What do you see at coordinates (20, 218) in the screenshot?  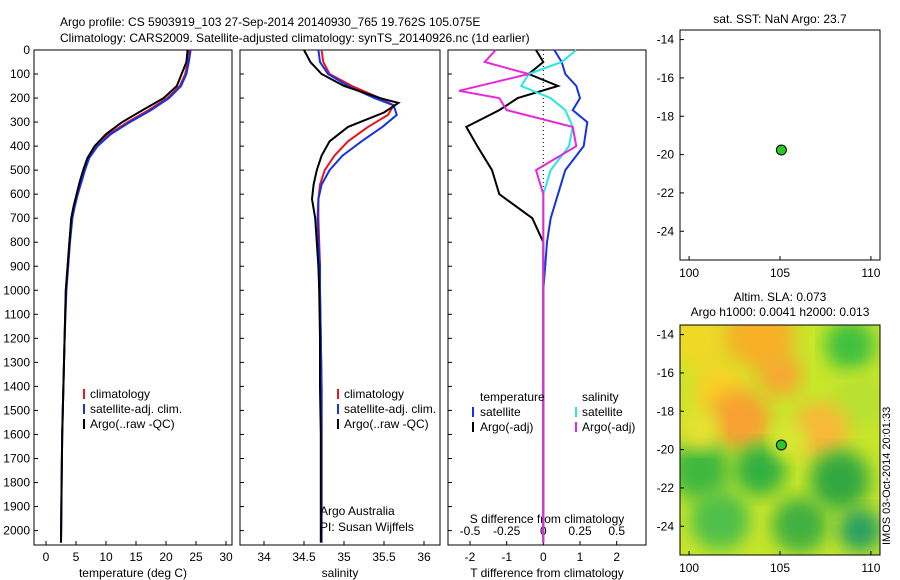 I see `depth-tick-label: 700` at bounding box center [20, 218].